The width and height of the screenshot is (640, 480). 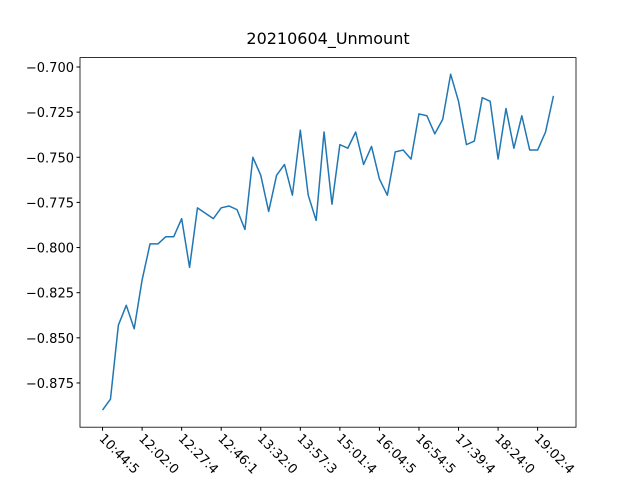 I want to click on y-tick-label: −0.800, so click(x=50, y=249).